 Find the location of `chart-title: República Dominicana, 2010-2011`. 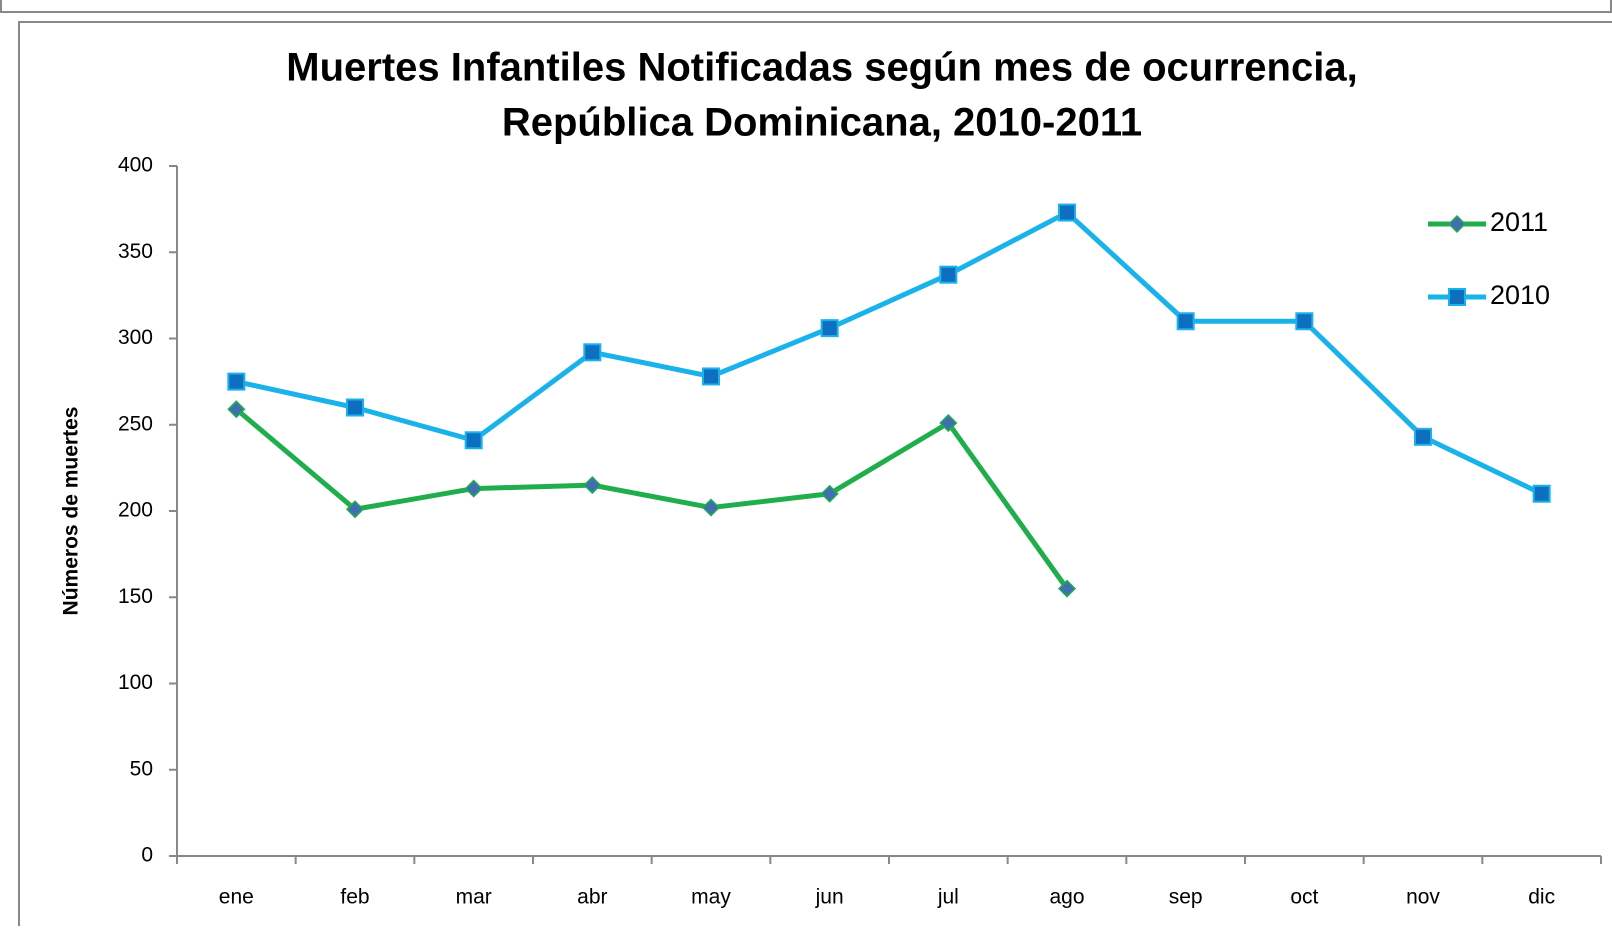

chart-title: República Dominicana, 2010-2011 is located at coordinates (822, 123).